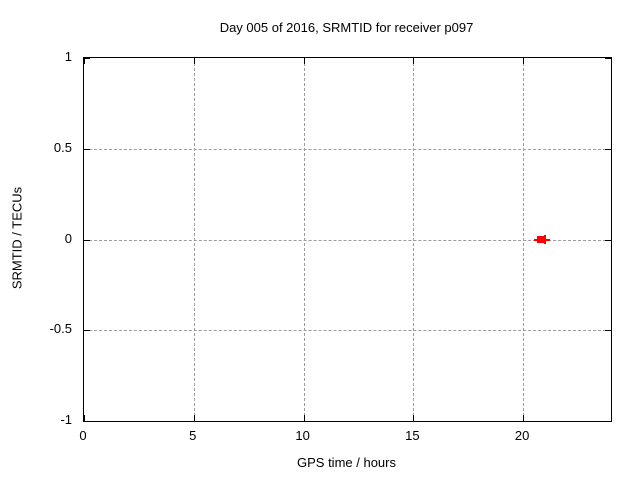  I want to click on x-tick-label: 15, so click(412, 435).